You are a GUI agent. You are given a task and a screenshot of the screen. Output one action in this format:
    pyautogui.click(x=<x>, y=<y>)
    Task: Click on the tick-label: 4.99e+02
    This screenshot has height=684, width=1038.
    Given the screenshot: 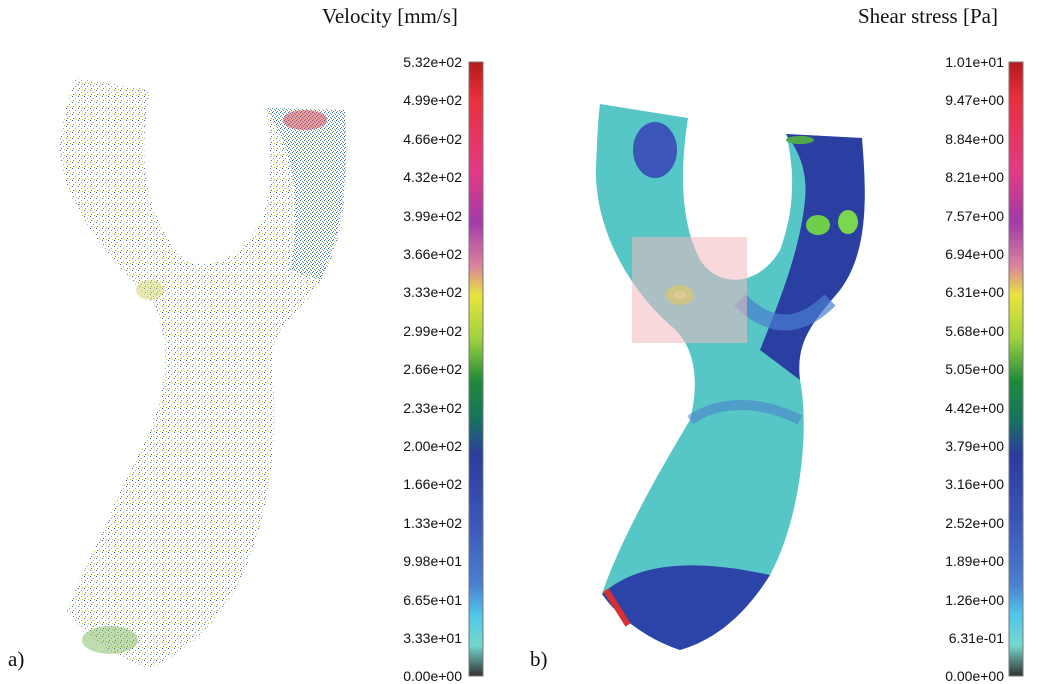 What is the action you would take?
    pyautogui.click(x=432, y=100)
    